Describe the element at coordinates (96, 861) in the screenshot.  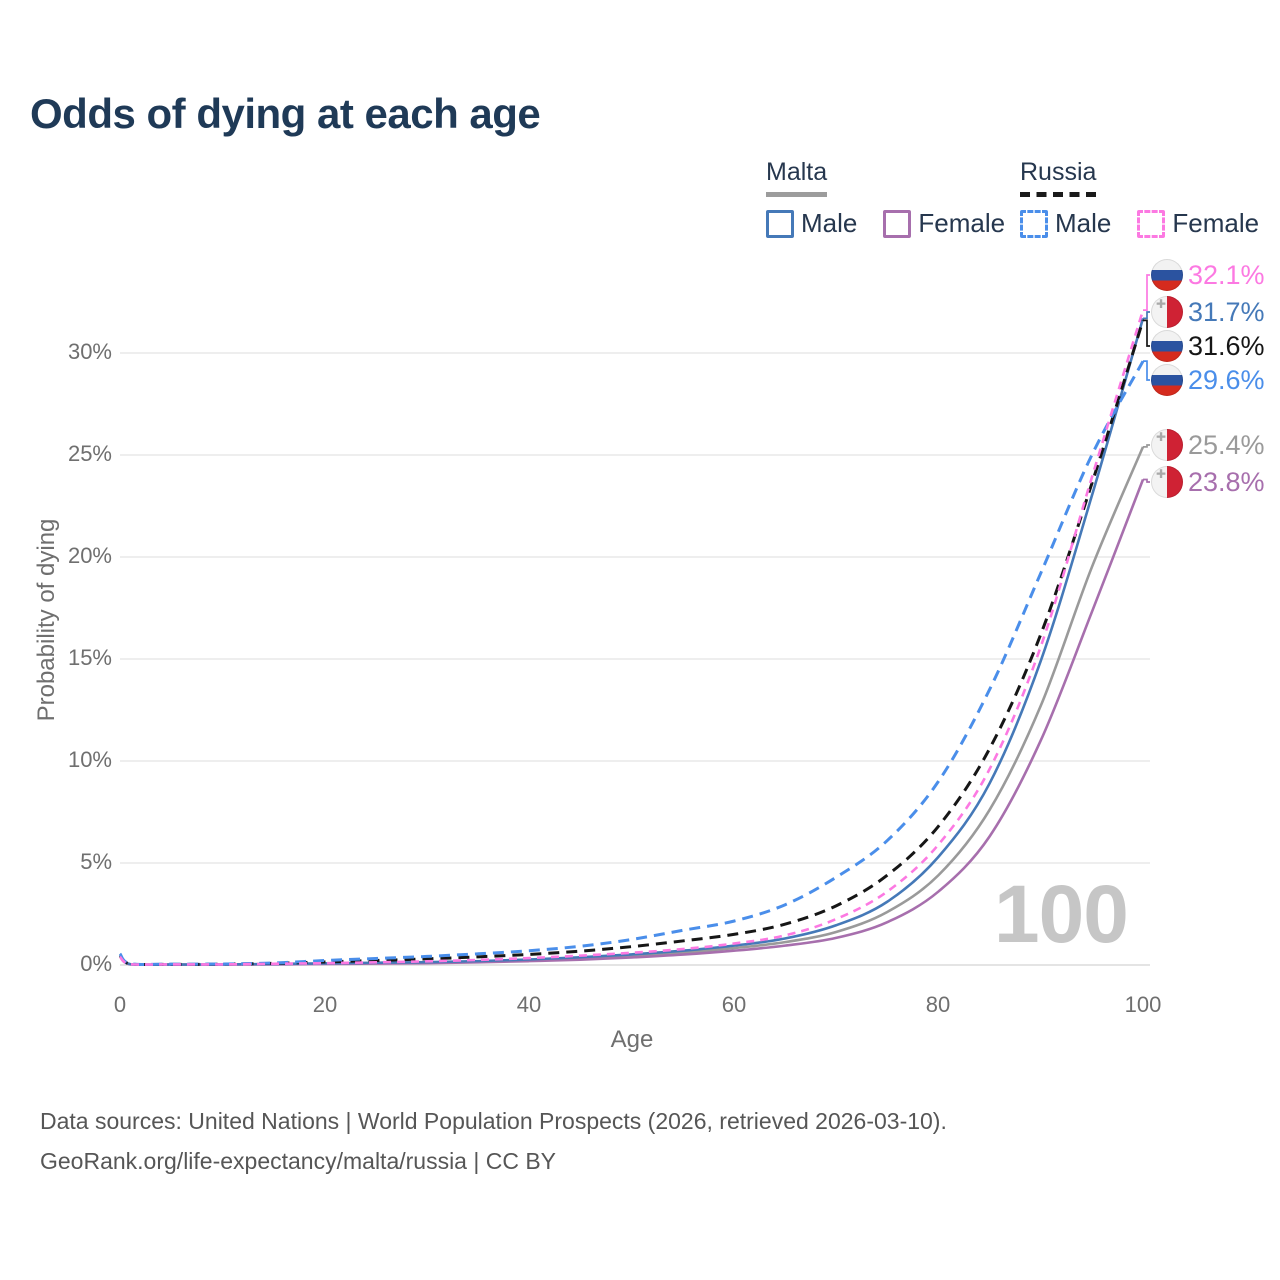
I see `y-tick-label: 5%` at that location.